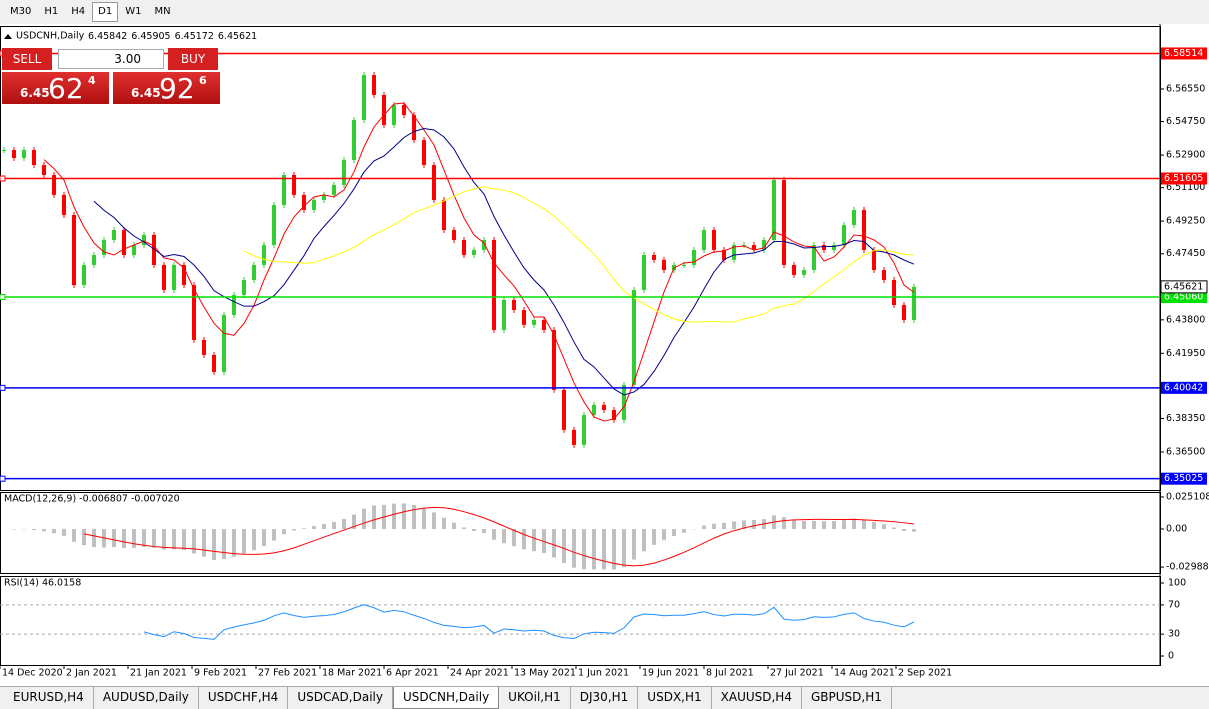 The height and width of the screenshot is (709, 1209). What do you see at coordinates (177, 88) in the screenshot?
I see `price-pips: 92` at bounding box center [177, 88].